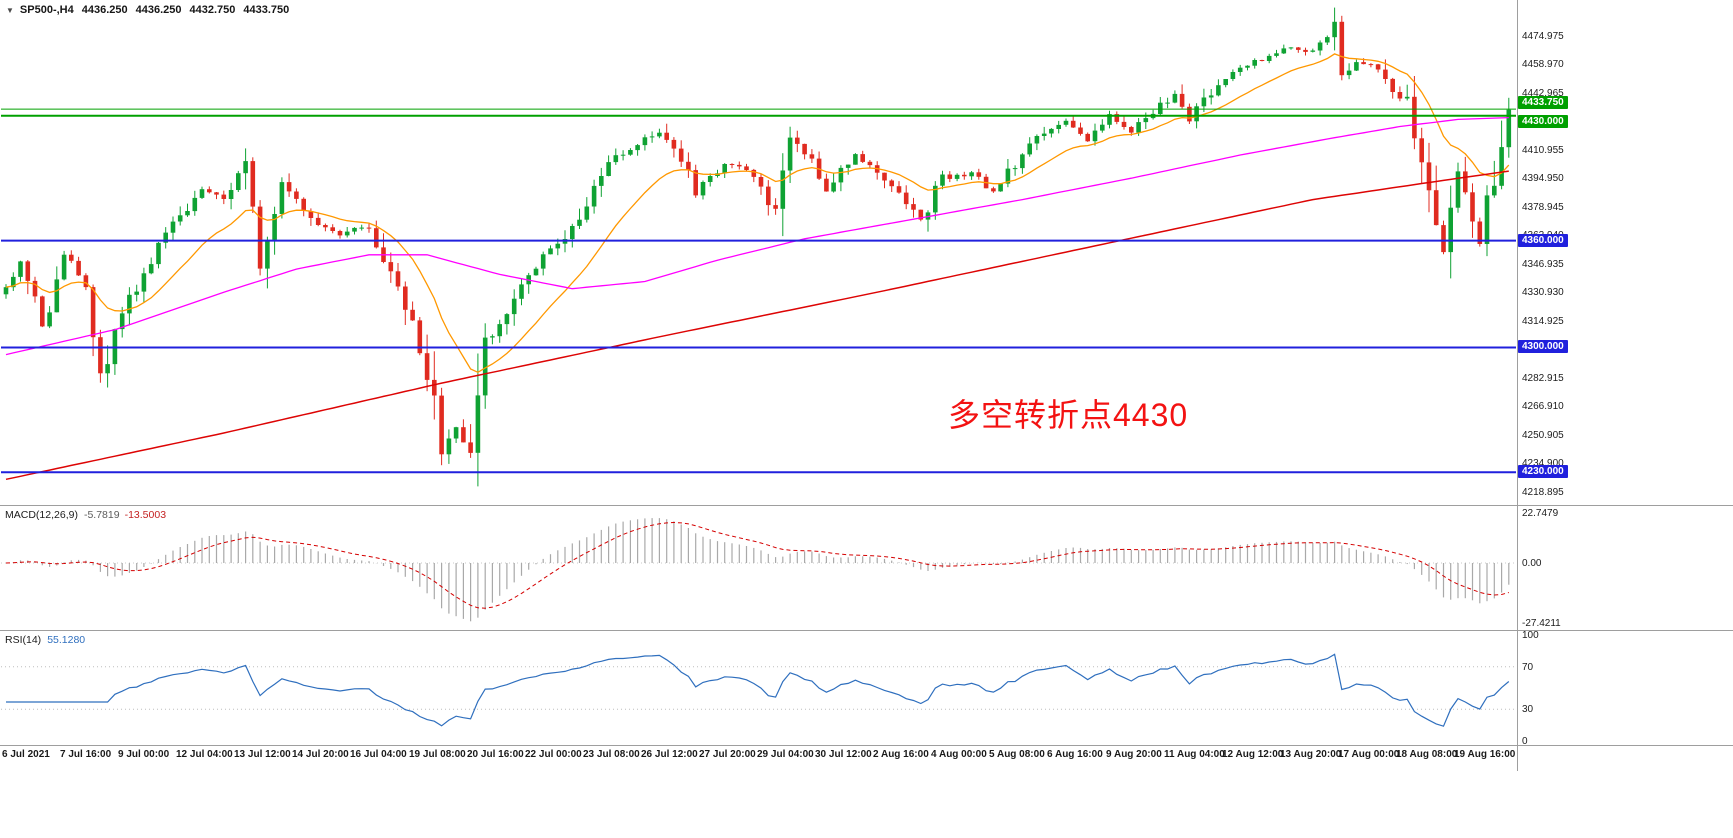 The image size is (1733, 838). I want to click on rsi-axis: 100 70 30 0, so click(1625, 688).